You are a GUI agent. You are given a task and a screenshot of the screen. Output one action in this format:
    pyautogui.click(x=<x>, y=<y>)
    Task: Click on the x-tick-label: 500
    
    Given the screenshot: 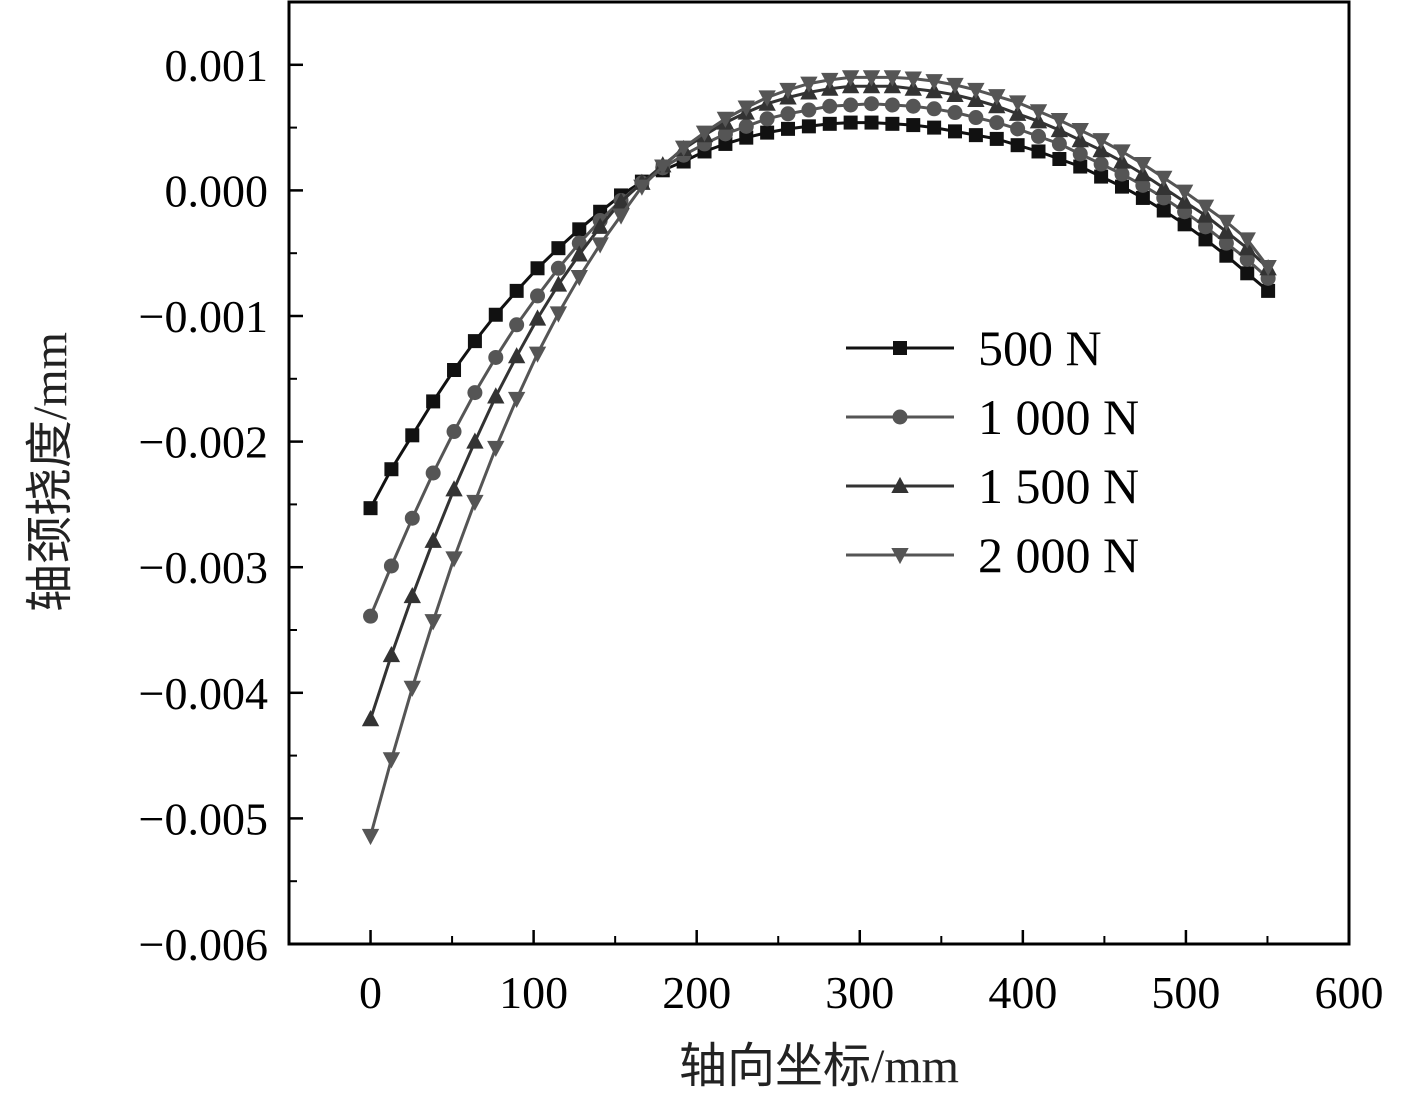 What is the action you would take?
    pyautogui.click(x=1185, y=992)
    